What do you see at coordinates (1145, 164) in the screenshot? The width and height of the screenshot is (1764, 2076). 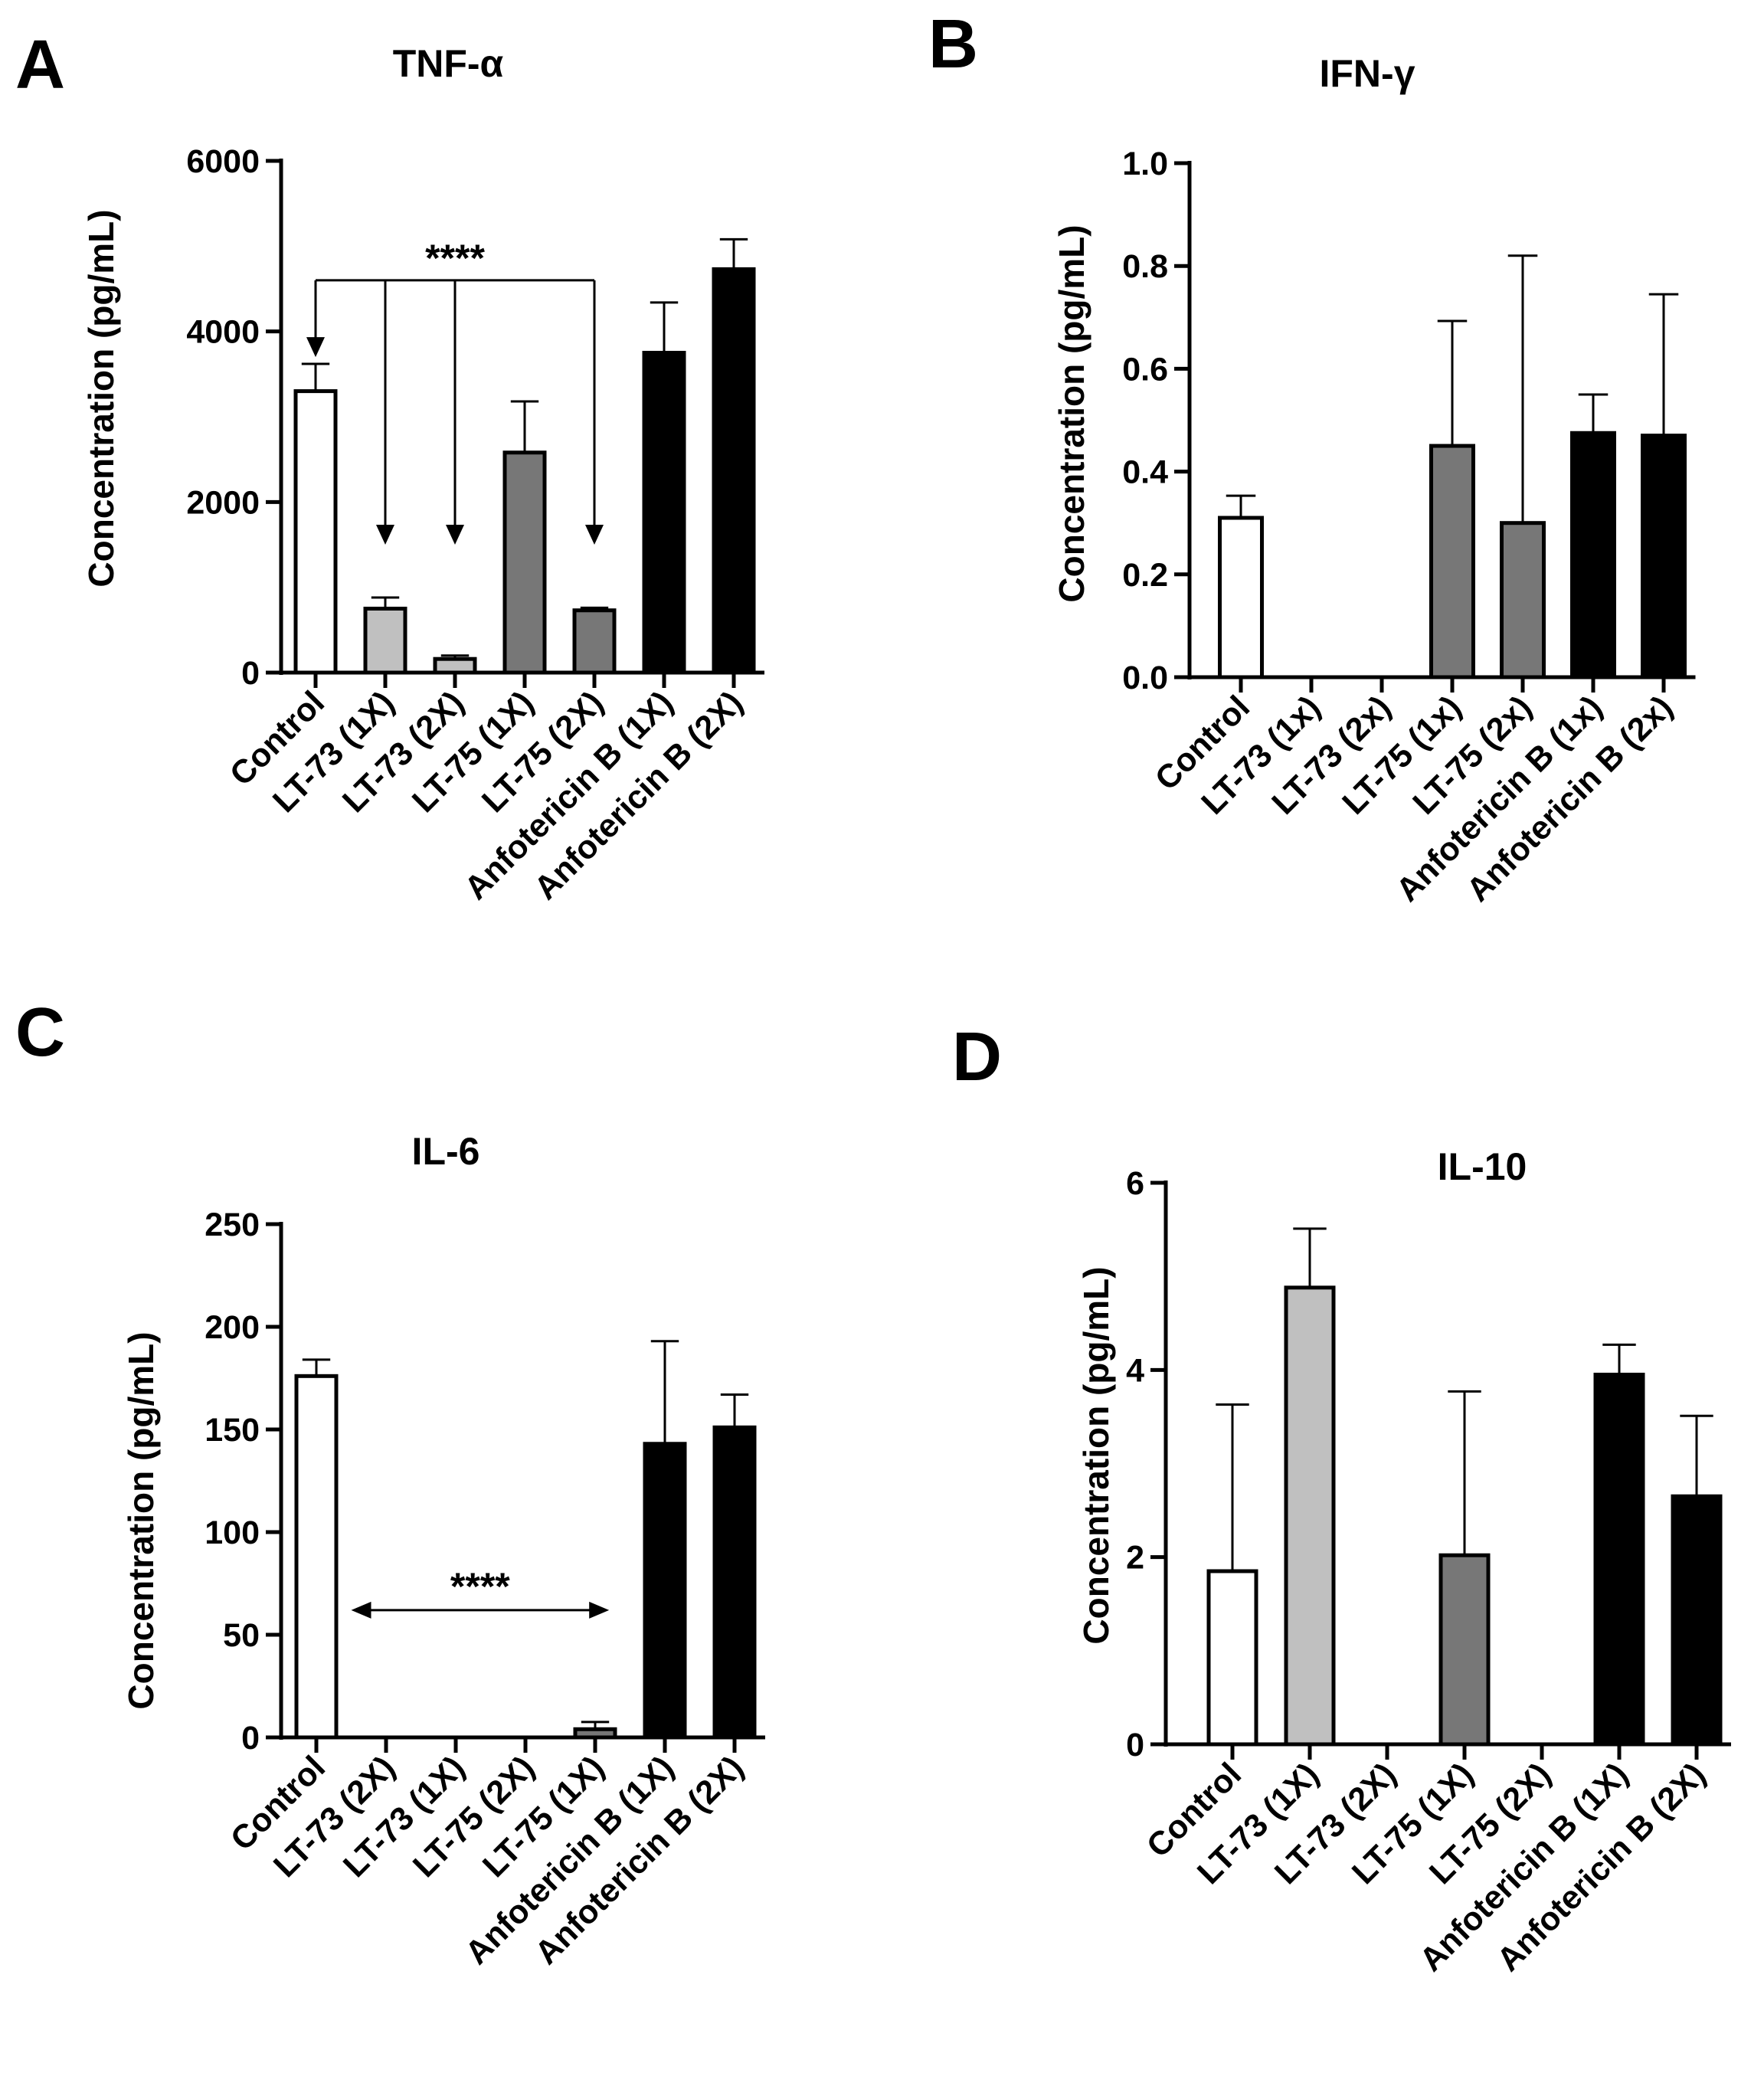 I see `y-tick-label: 1.0` at bounding box center [1145, 164].